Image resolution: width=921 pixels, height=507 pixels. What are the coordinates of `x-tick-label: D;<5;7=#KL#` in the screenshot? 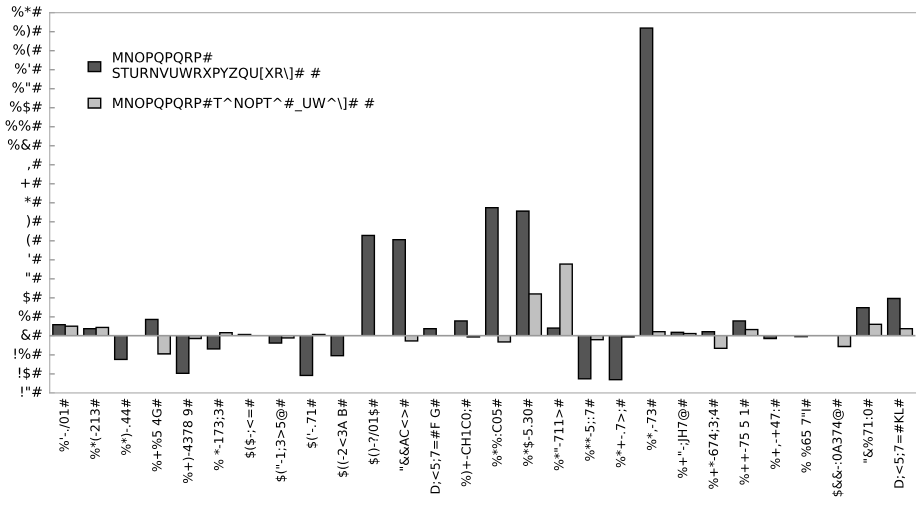 It's located at (899, 443).